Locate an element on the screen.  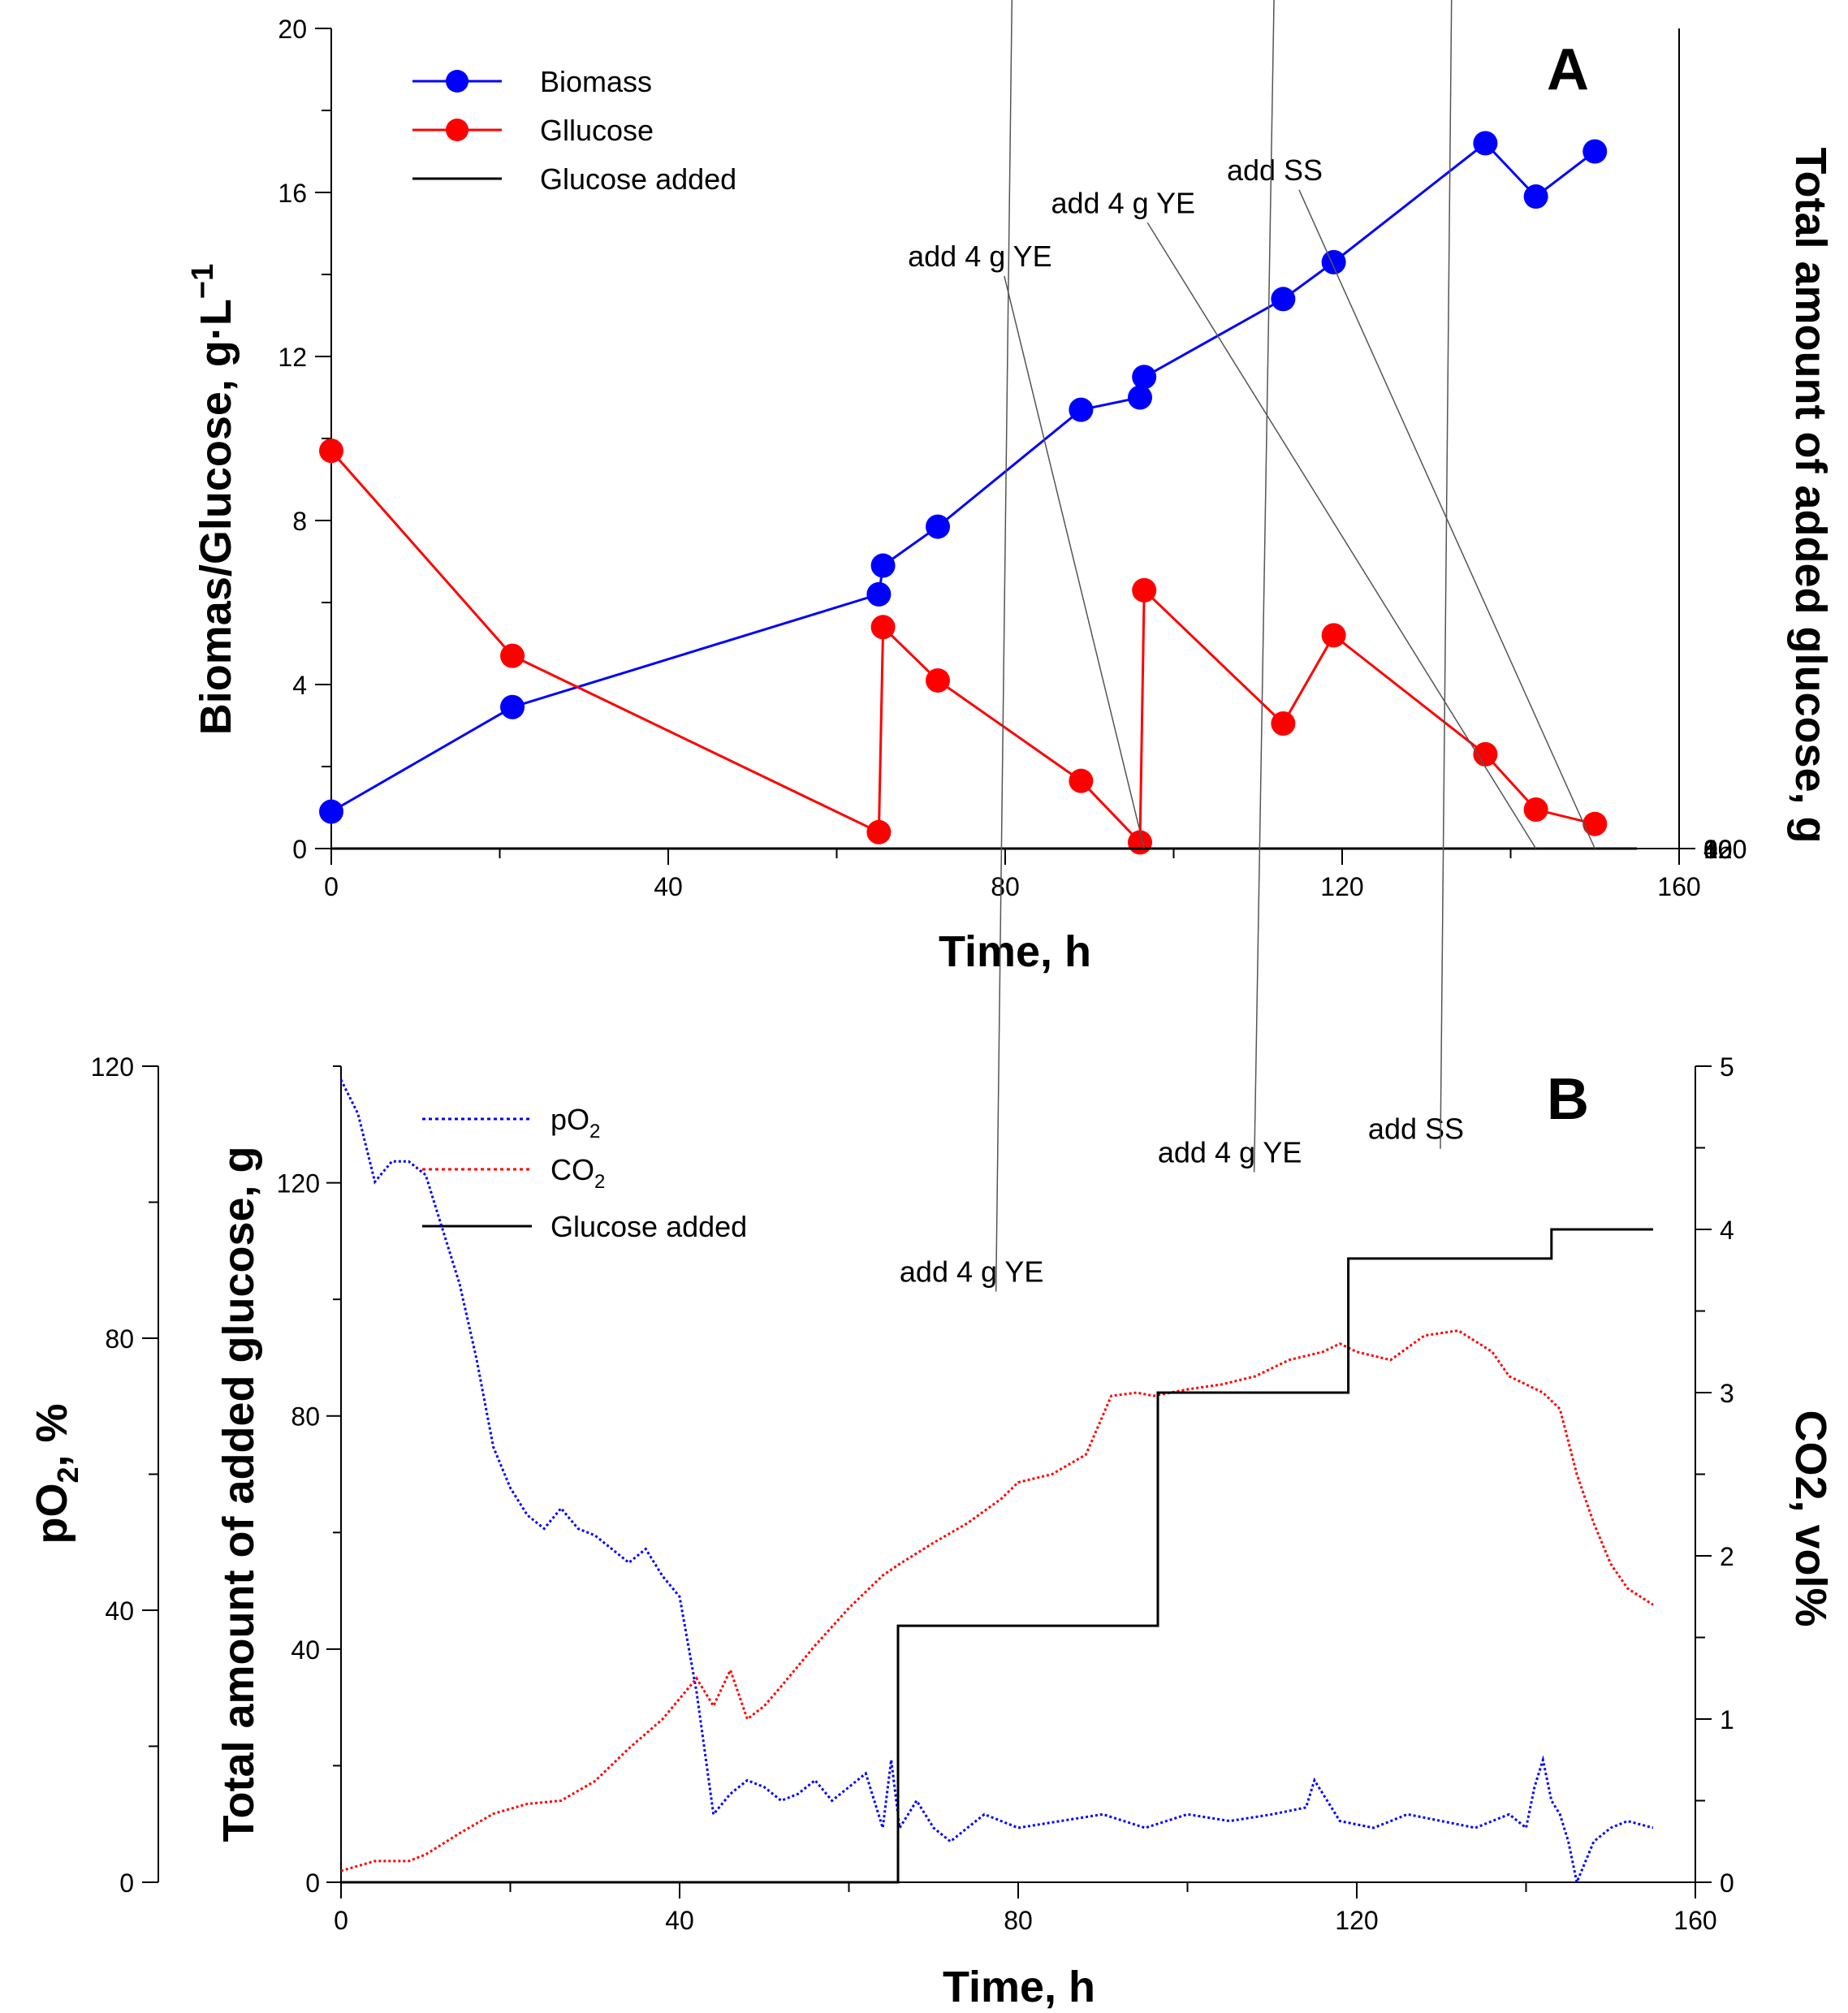
panel-b-y-axis-label: pO2, % is located at coordinates (56, 1473).